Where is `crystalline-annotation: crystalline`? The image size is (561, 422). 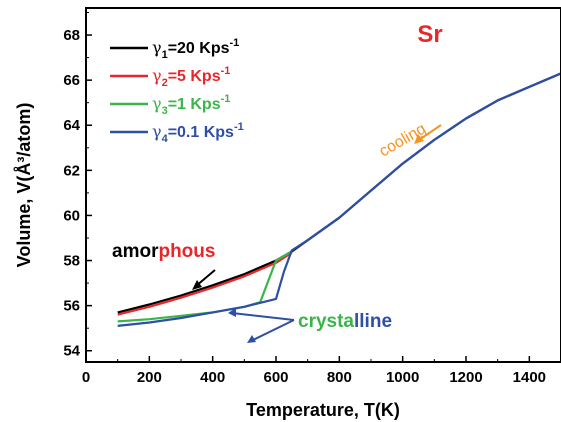 crystalline-annotation: crystalline is located at coordinates (345, 321).